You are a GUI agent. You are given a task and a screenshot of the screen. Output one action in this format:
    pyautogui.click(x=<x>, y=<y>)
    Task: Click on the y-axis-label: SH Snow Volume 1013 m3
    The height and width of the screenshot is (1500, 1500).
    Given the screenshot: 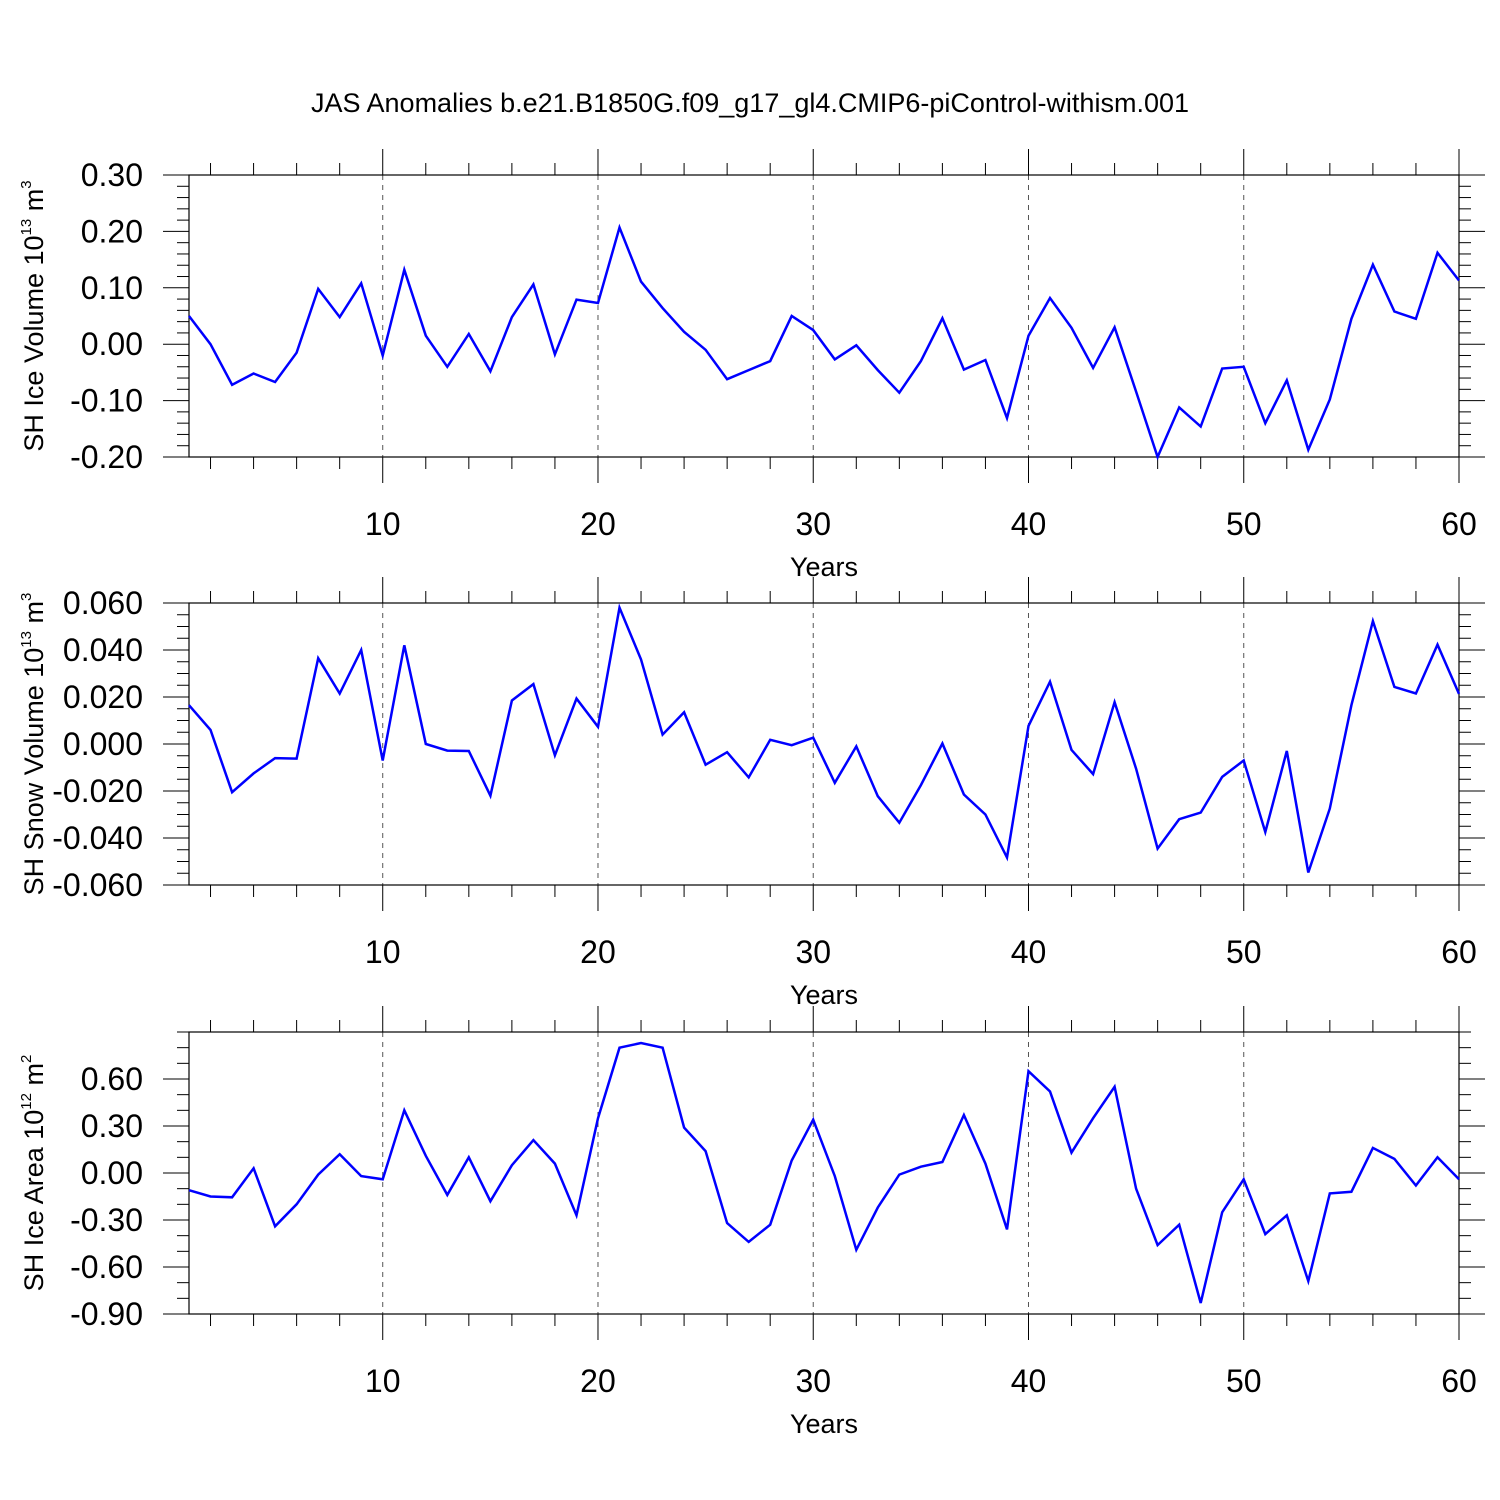 What is the action you would take?
    pyautogui.click(x=33, y=744)
    